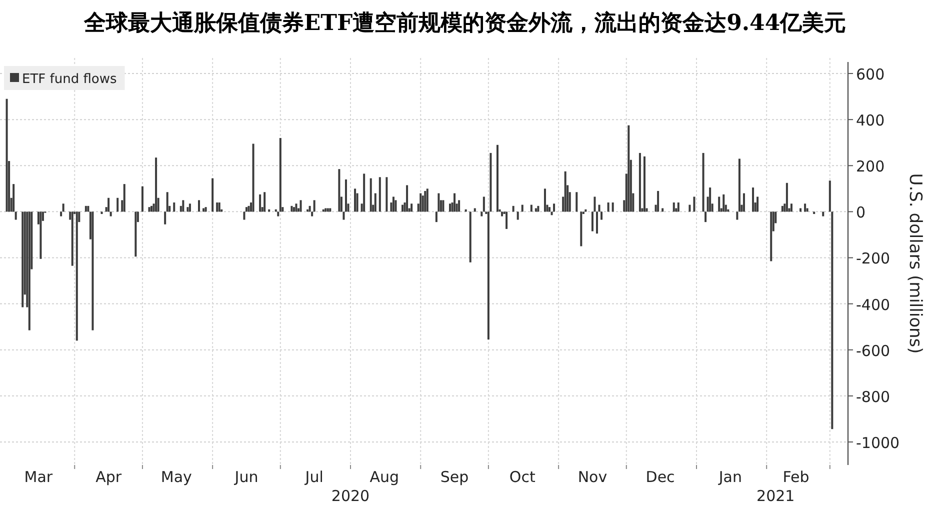 This screenshot has width=930, height=523. What do you see at coordinates (861, 213) in the screenshot?
I see `y-tick-label: 0` at bounding box center [861, 213].